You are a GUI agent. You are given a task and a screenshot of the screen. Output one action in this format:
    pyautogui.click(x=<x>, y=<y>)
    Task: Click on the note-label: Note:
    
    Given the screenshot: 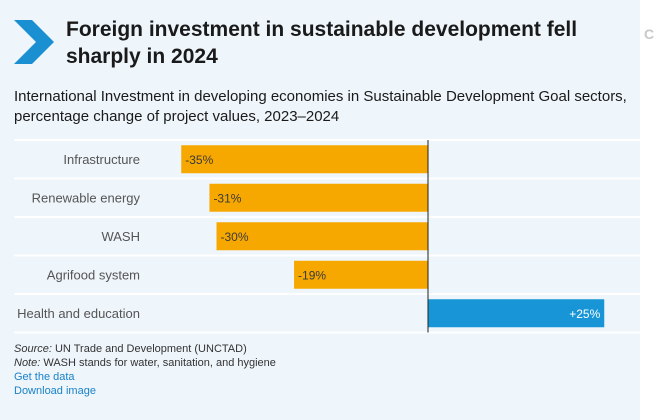 What is the action you would take?
    pyautogui.click(x=27, y=363)
    